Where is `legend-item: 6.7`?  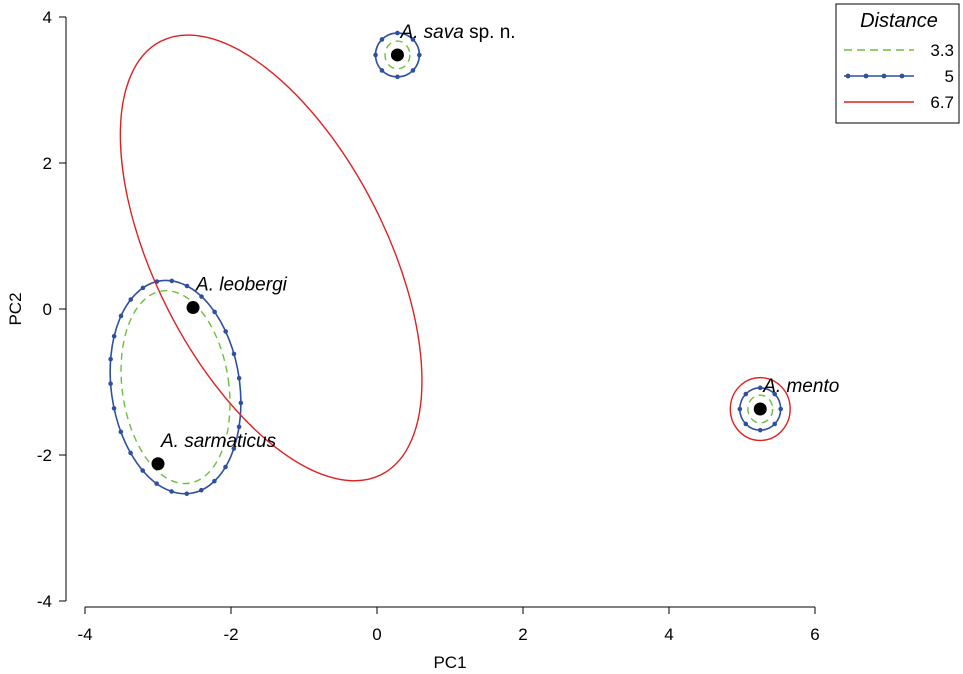
legend-item: 6.7 is located at coordinates (899, 102).